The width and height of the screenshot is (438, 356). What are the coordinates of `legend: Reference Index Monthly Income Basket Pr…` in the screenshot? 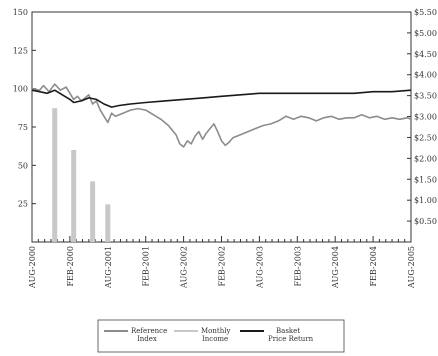 It's located at (221, 336).